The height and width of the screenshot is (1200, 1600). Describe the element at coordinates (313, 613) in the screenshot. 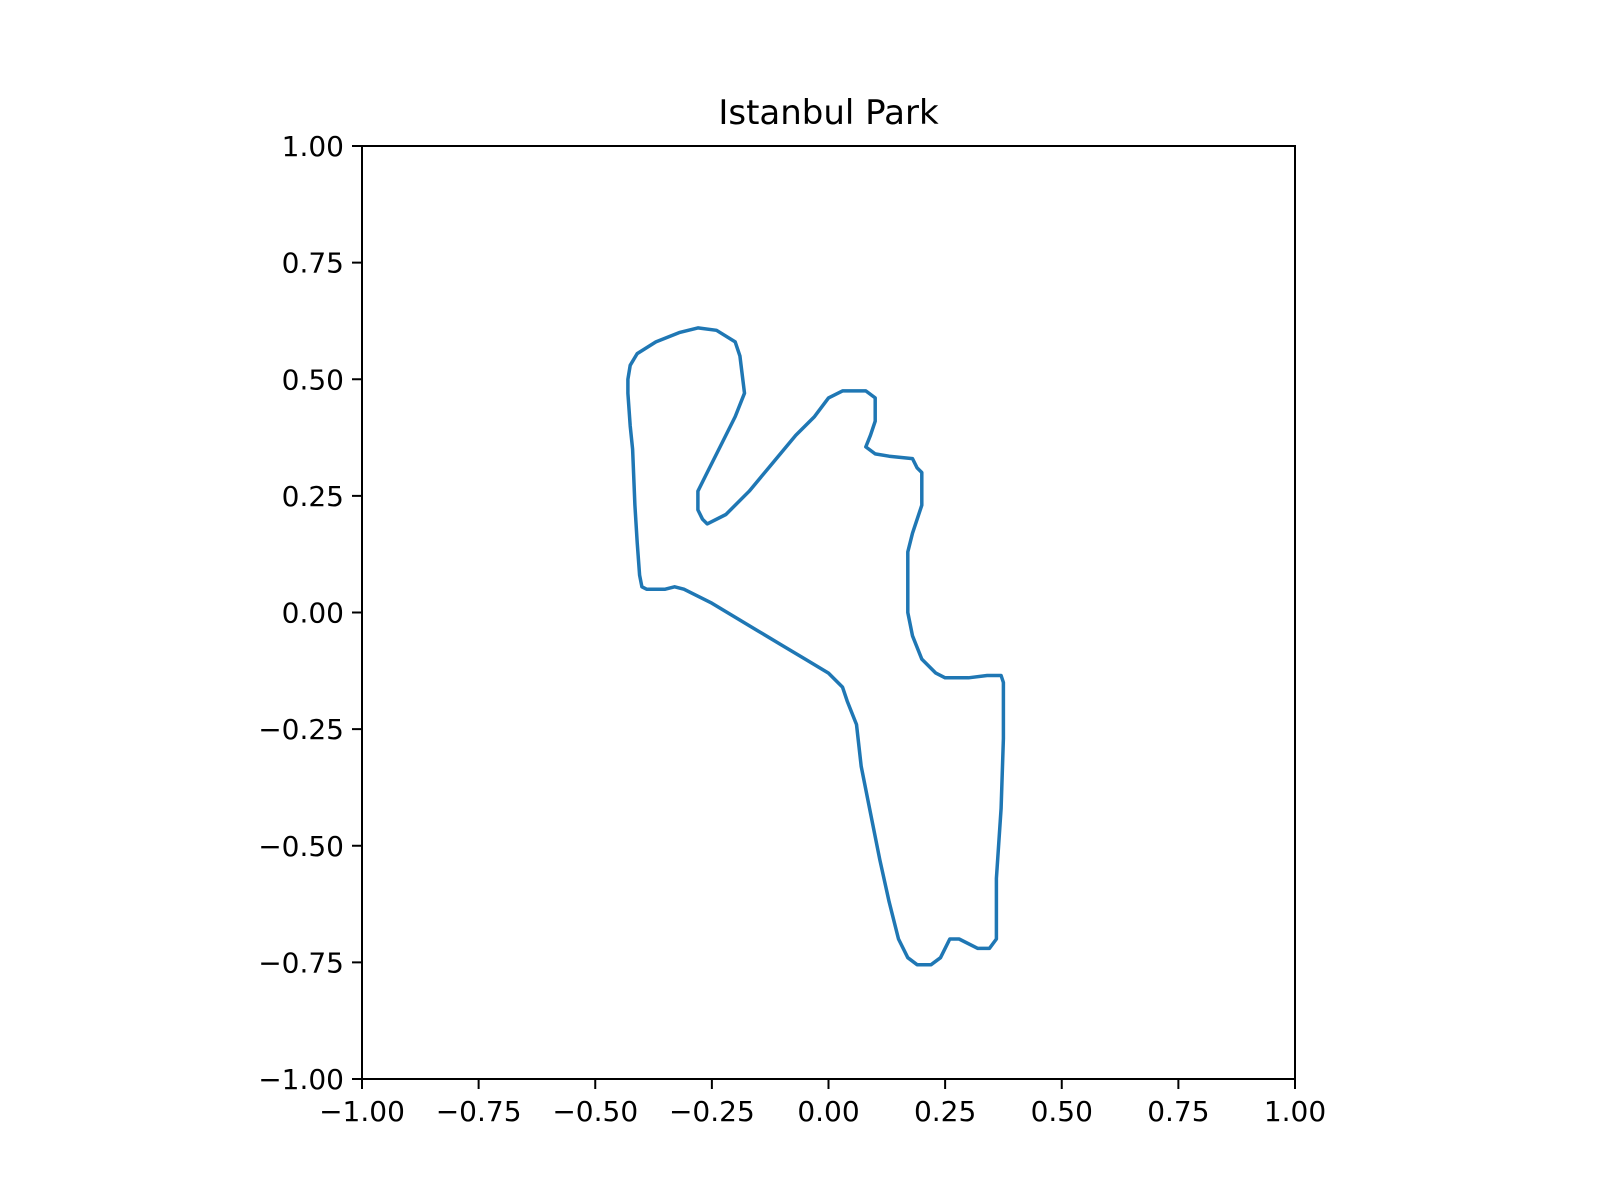

I see `y-tick-label: 0.00` at that location.